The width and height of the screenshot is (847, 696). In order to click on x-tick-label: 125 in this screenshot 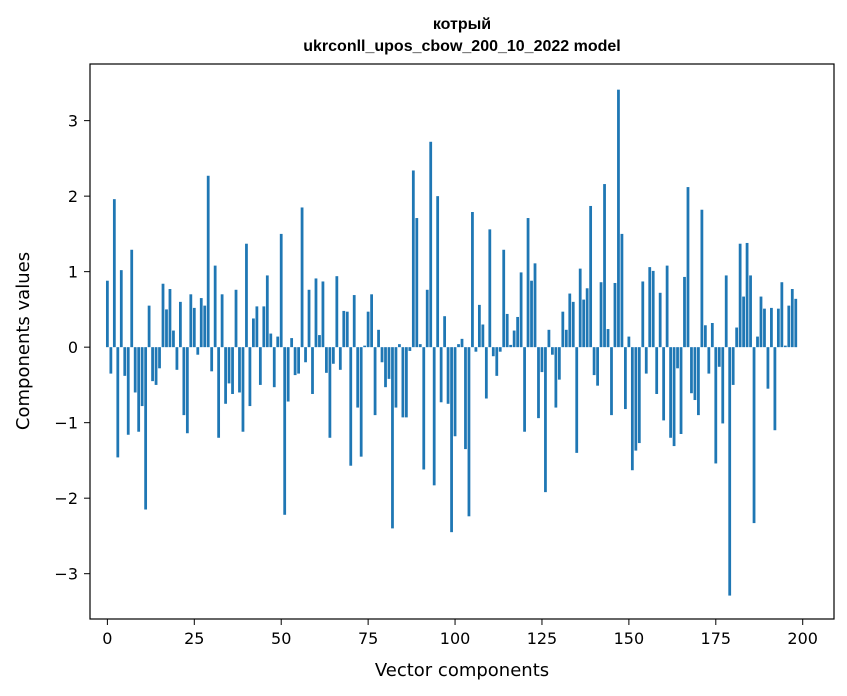, I will do `click(542, 638)`.